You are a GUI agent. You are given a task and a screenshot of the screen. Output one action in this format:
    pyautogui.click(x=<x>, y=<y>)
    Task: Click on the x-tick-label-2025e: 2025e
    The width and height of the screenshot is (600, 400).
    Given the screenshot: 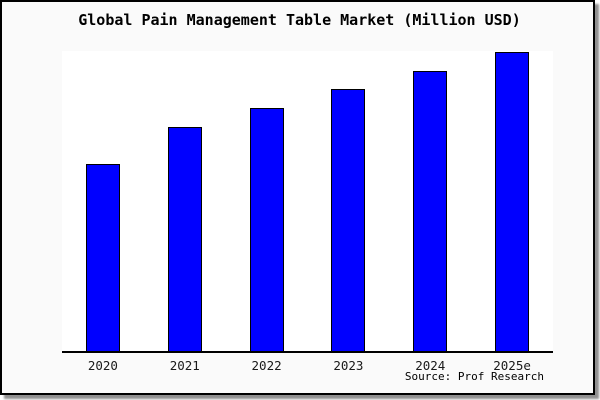 What is the action you would take?
    pyautogui.click(x=512, y=365)
    